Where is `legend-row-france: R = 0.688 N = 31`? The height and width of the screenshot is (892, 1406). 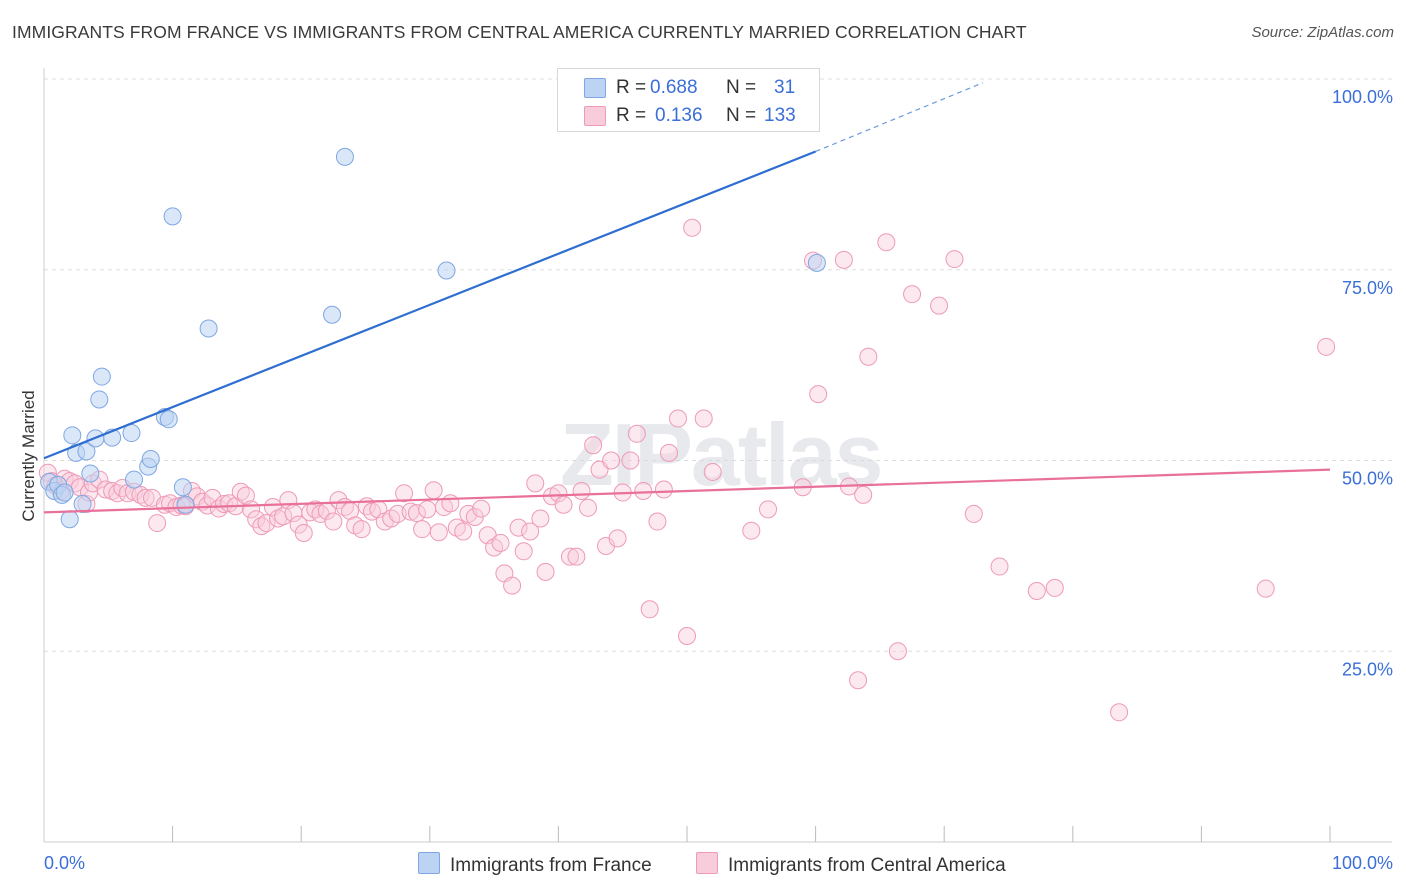 legend-row-france: R = 0.688 N = 31 is located at coordinates (688, 87).